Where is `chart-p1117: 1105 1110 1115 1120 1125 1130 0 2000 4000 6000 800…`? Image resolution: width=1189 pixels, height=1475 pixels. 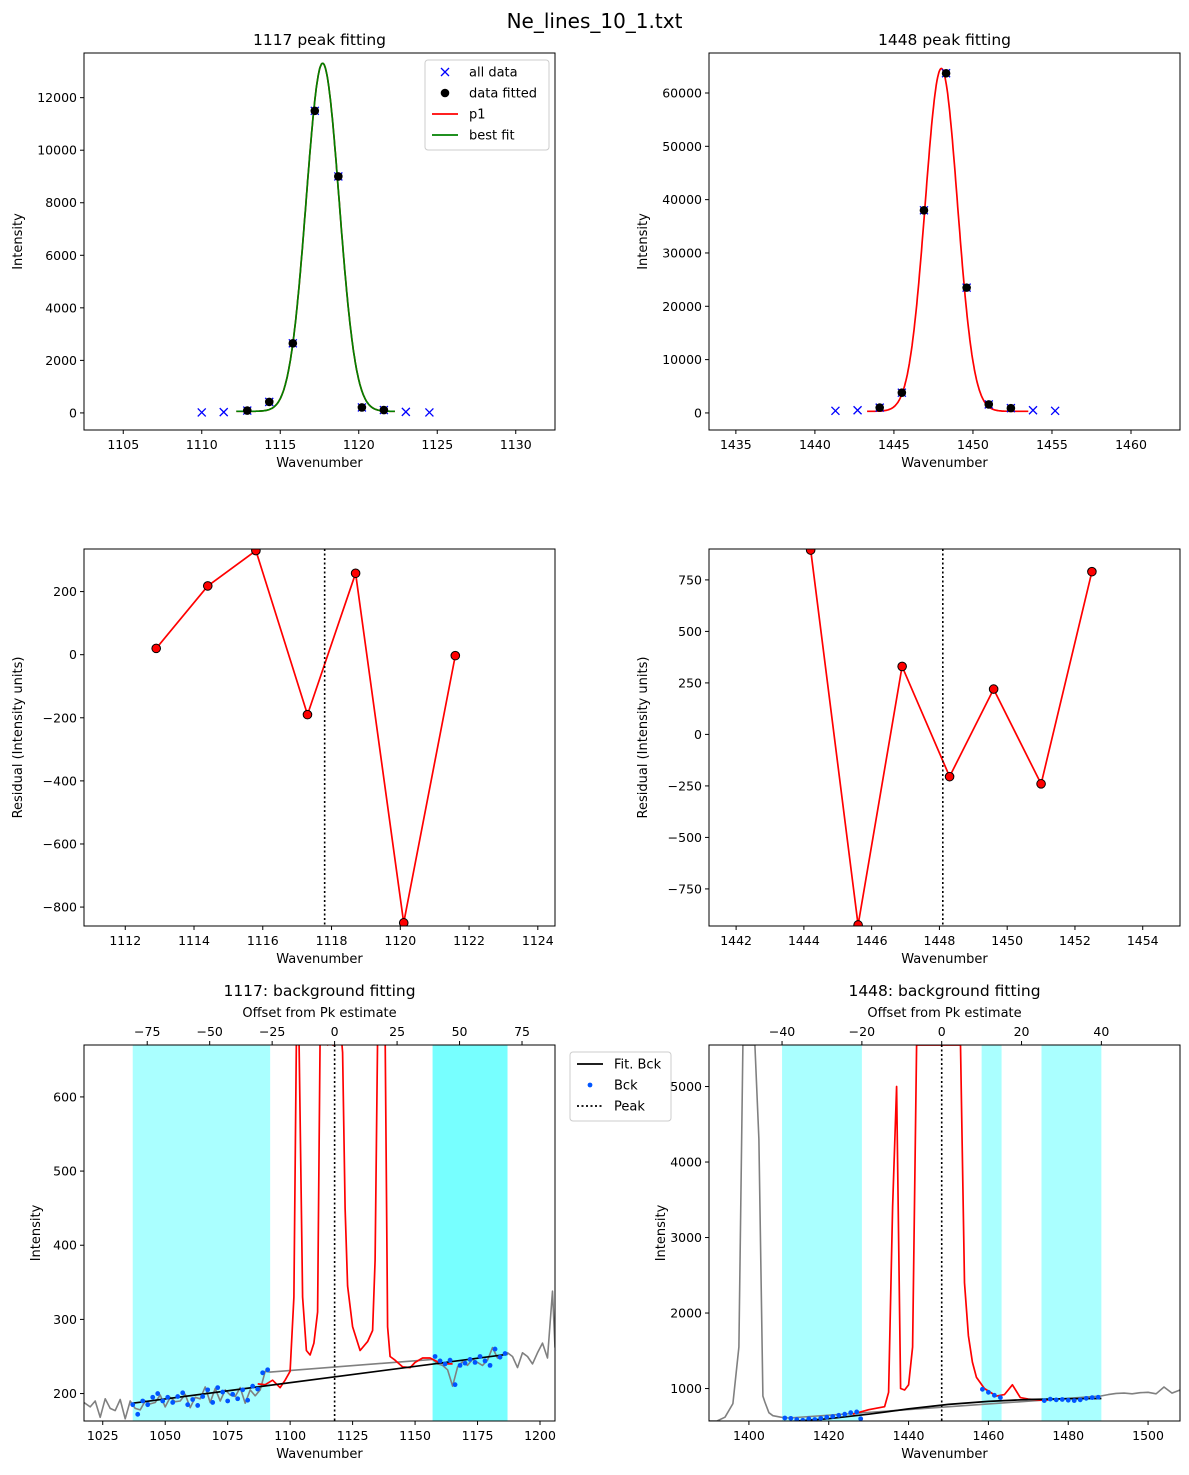 chart-p1117: 1105 1110 1115 1120 1125 1130 0 2000 4000 6000 800… is located at coordinates (283, 251).